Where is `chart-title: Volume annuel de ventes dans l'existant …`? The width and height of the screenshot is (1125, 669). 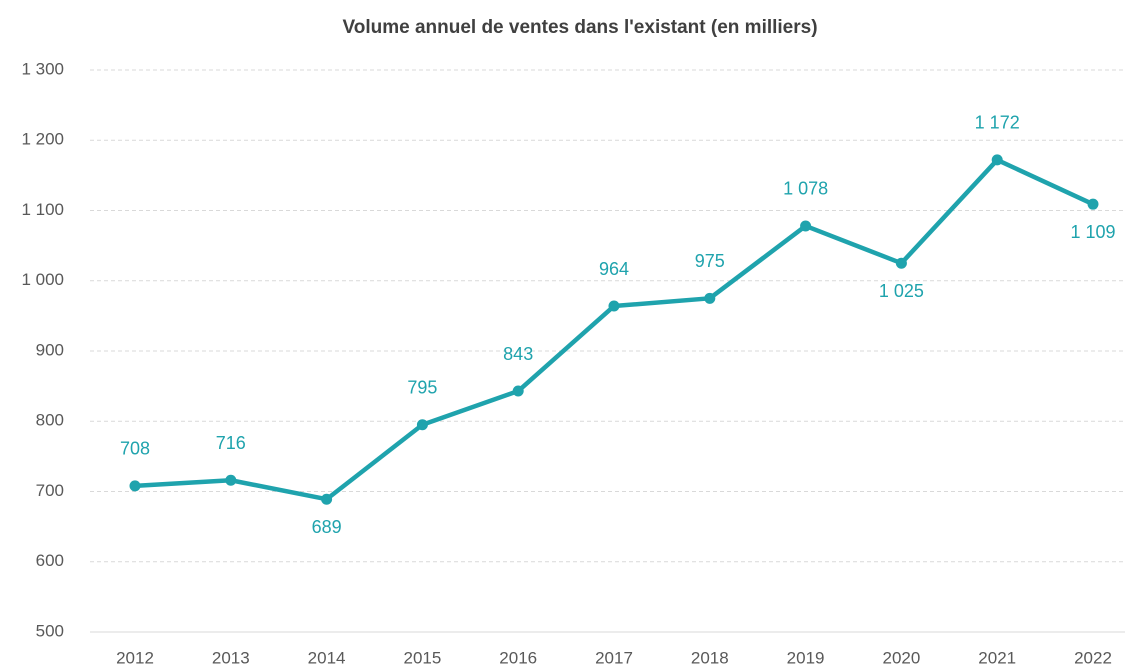
chart-title: Volume annuel de ventes dans l'existant … is located at coordinates (579, 27).